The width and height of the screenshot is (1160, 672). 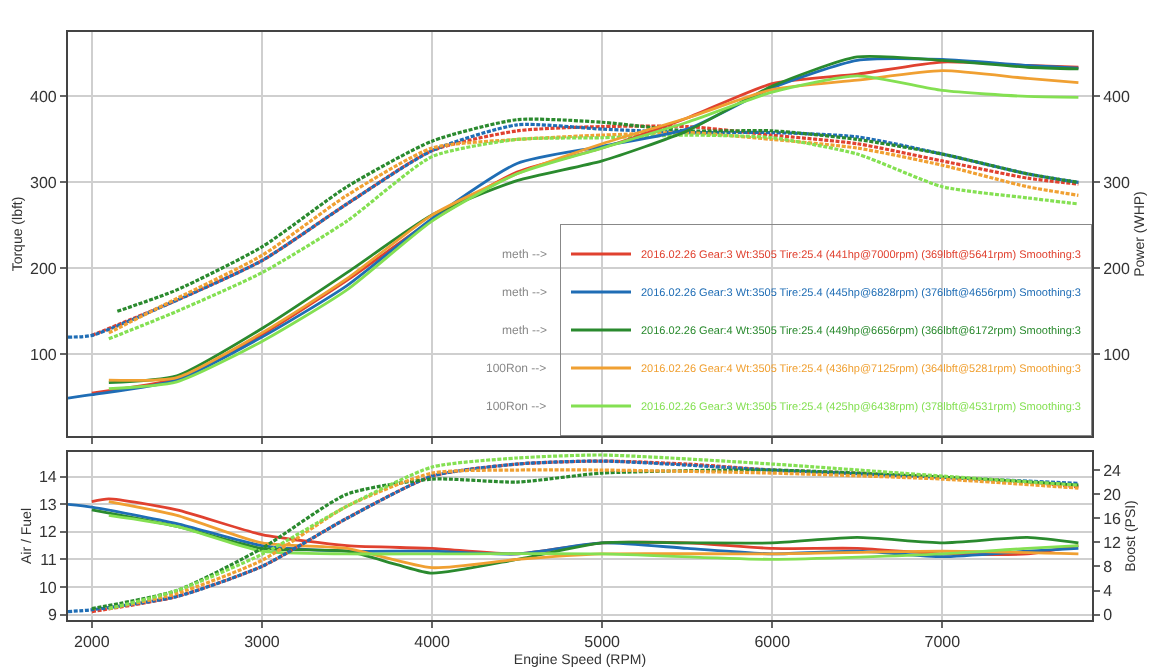 I want to click on y2-tick-label: 400, so click(x=1117, y=97).